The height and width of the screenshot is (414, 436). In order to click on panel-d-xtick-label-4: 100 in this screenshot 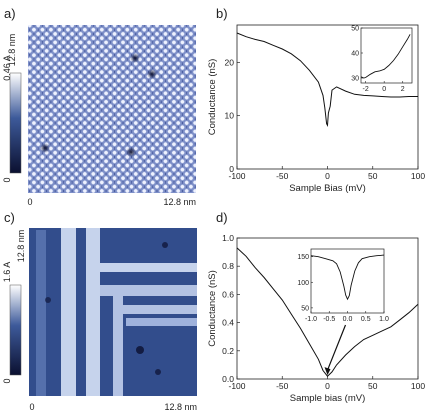, I will do `click(418, 386)`.